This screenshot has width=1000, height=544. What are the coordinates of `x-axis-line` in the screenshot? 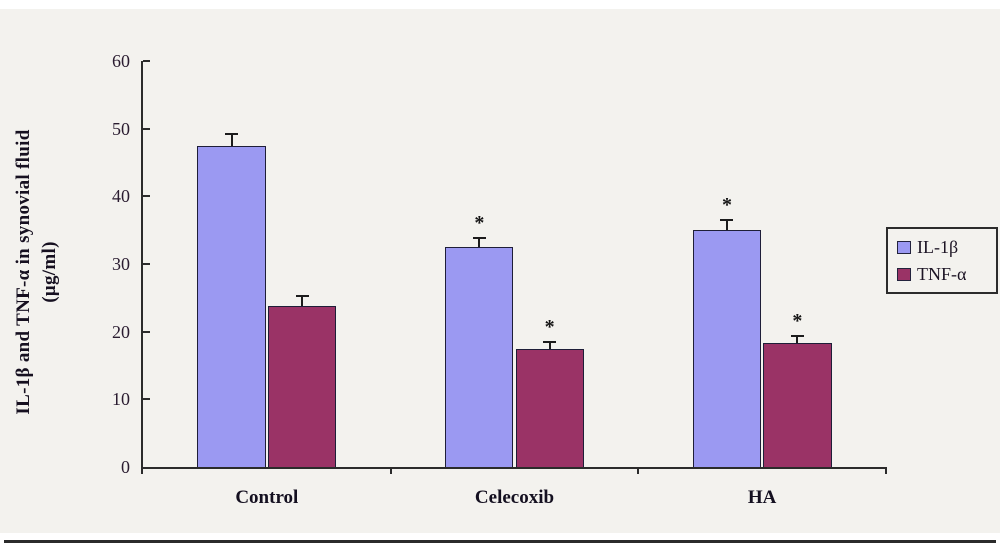 It's located at (513, 468).